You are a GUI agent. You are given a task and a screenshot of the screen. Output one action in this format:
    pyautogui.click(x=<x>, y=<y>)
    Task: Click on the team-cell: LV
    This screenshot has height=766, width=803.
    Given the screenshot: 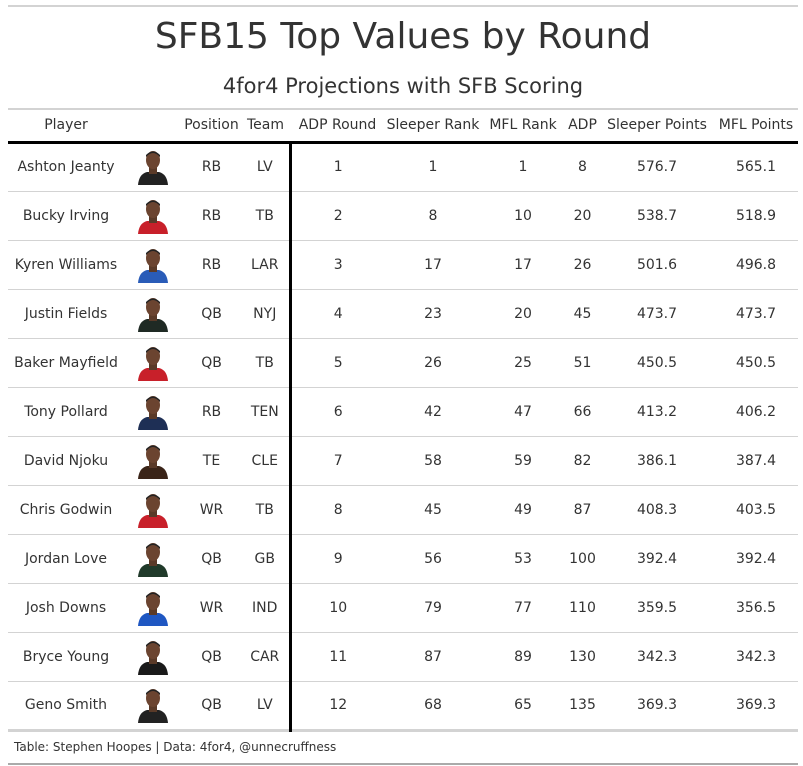 What is the action you would take?
    pyautogui.click(x=266, y=166)
    